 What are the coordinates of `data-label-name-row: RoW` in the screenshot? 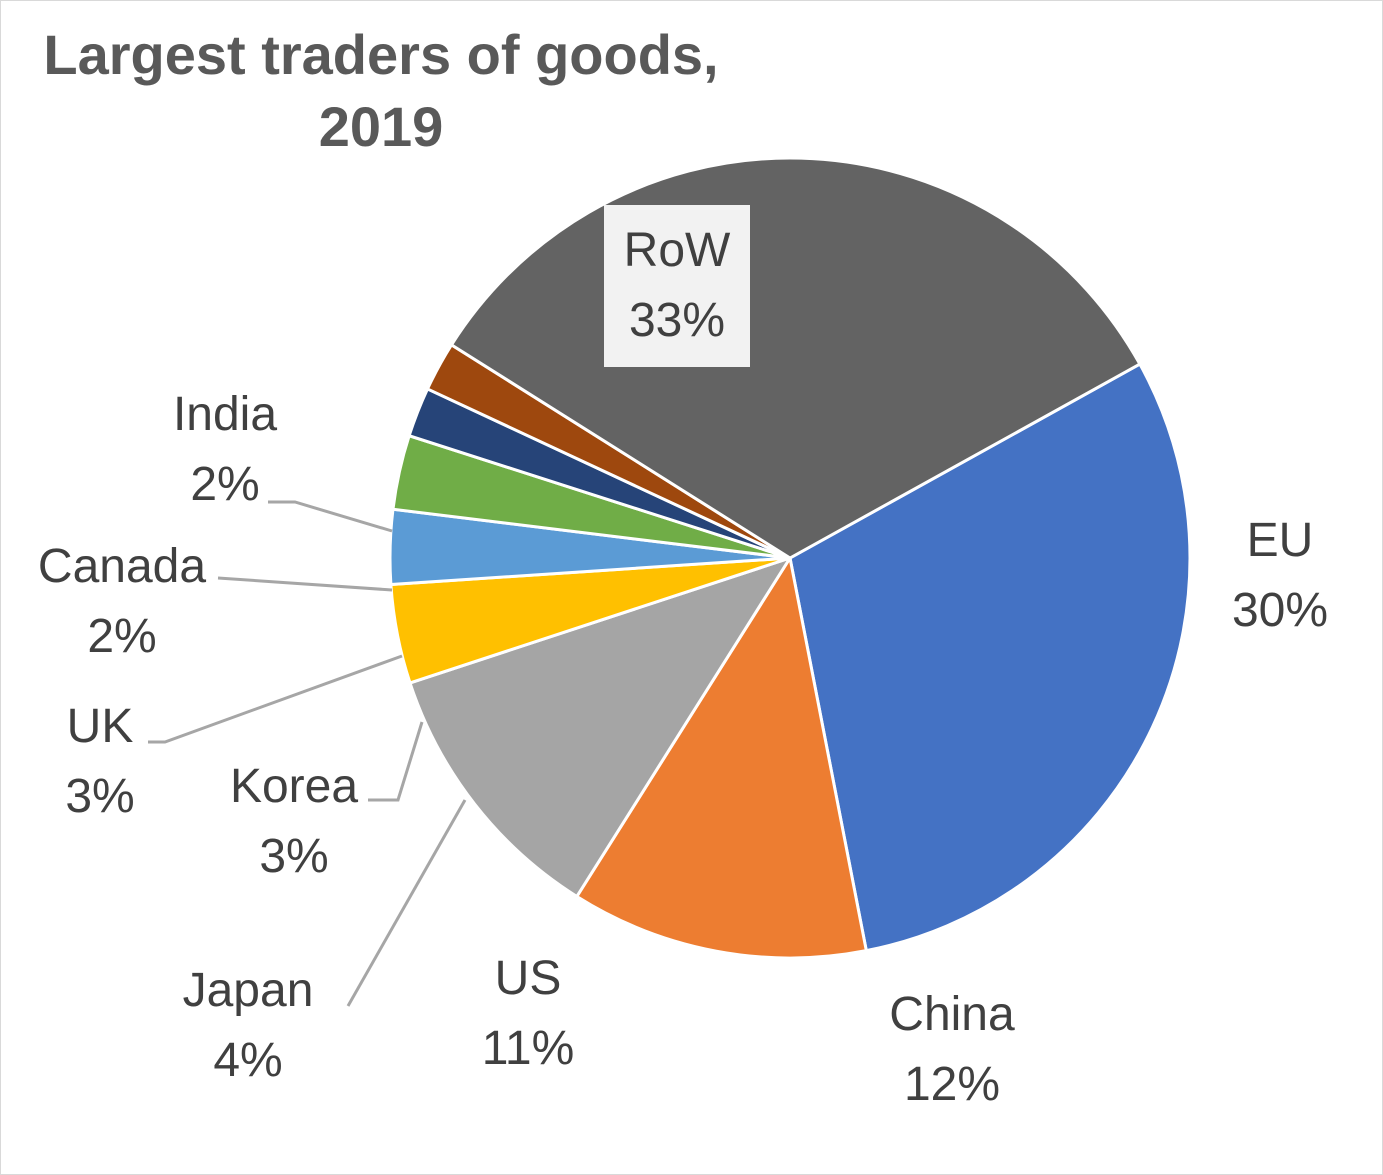 It's located at (677, 250).